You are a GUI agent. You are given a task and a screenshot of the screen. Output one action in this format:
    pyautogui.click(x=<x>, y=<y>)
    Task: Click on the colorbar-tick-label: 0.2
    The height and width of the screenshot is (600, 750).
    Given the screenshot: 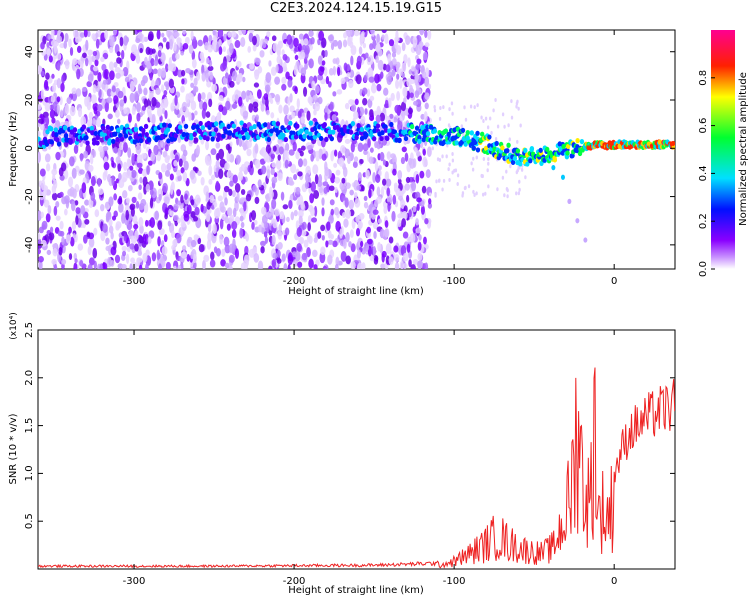 What is the action you would take?
    pyautogui.click(x=703, y=221)
    